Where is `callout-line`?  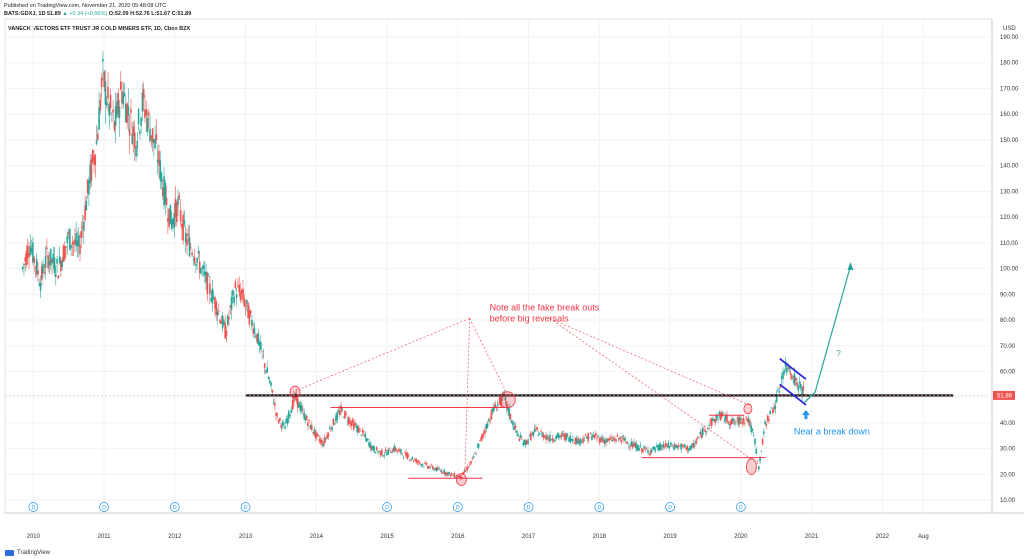 callout-line is located at coordinates (649, 362).